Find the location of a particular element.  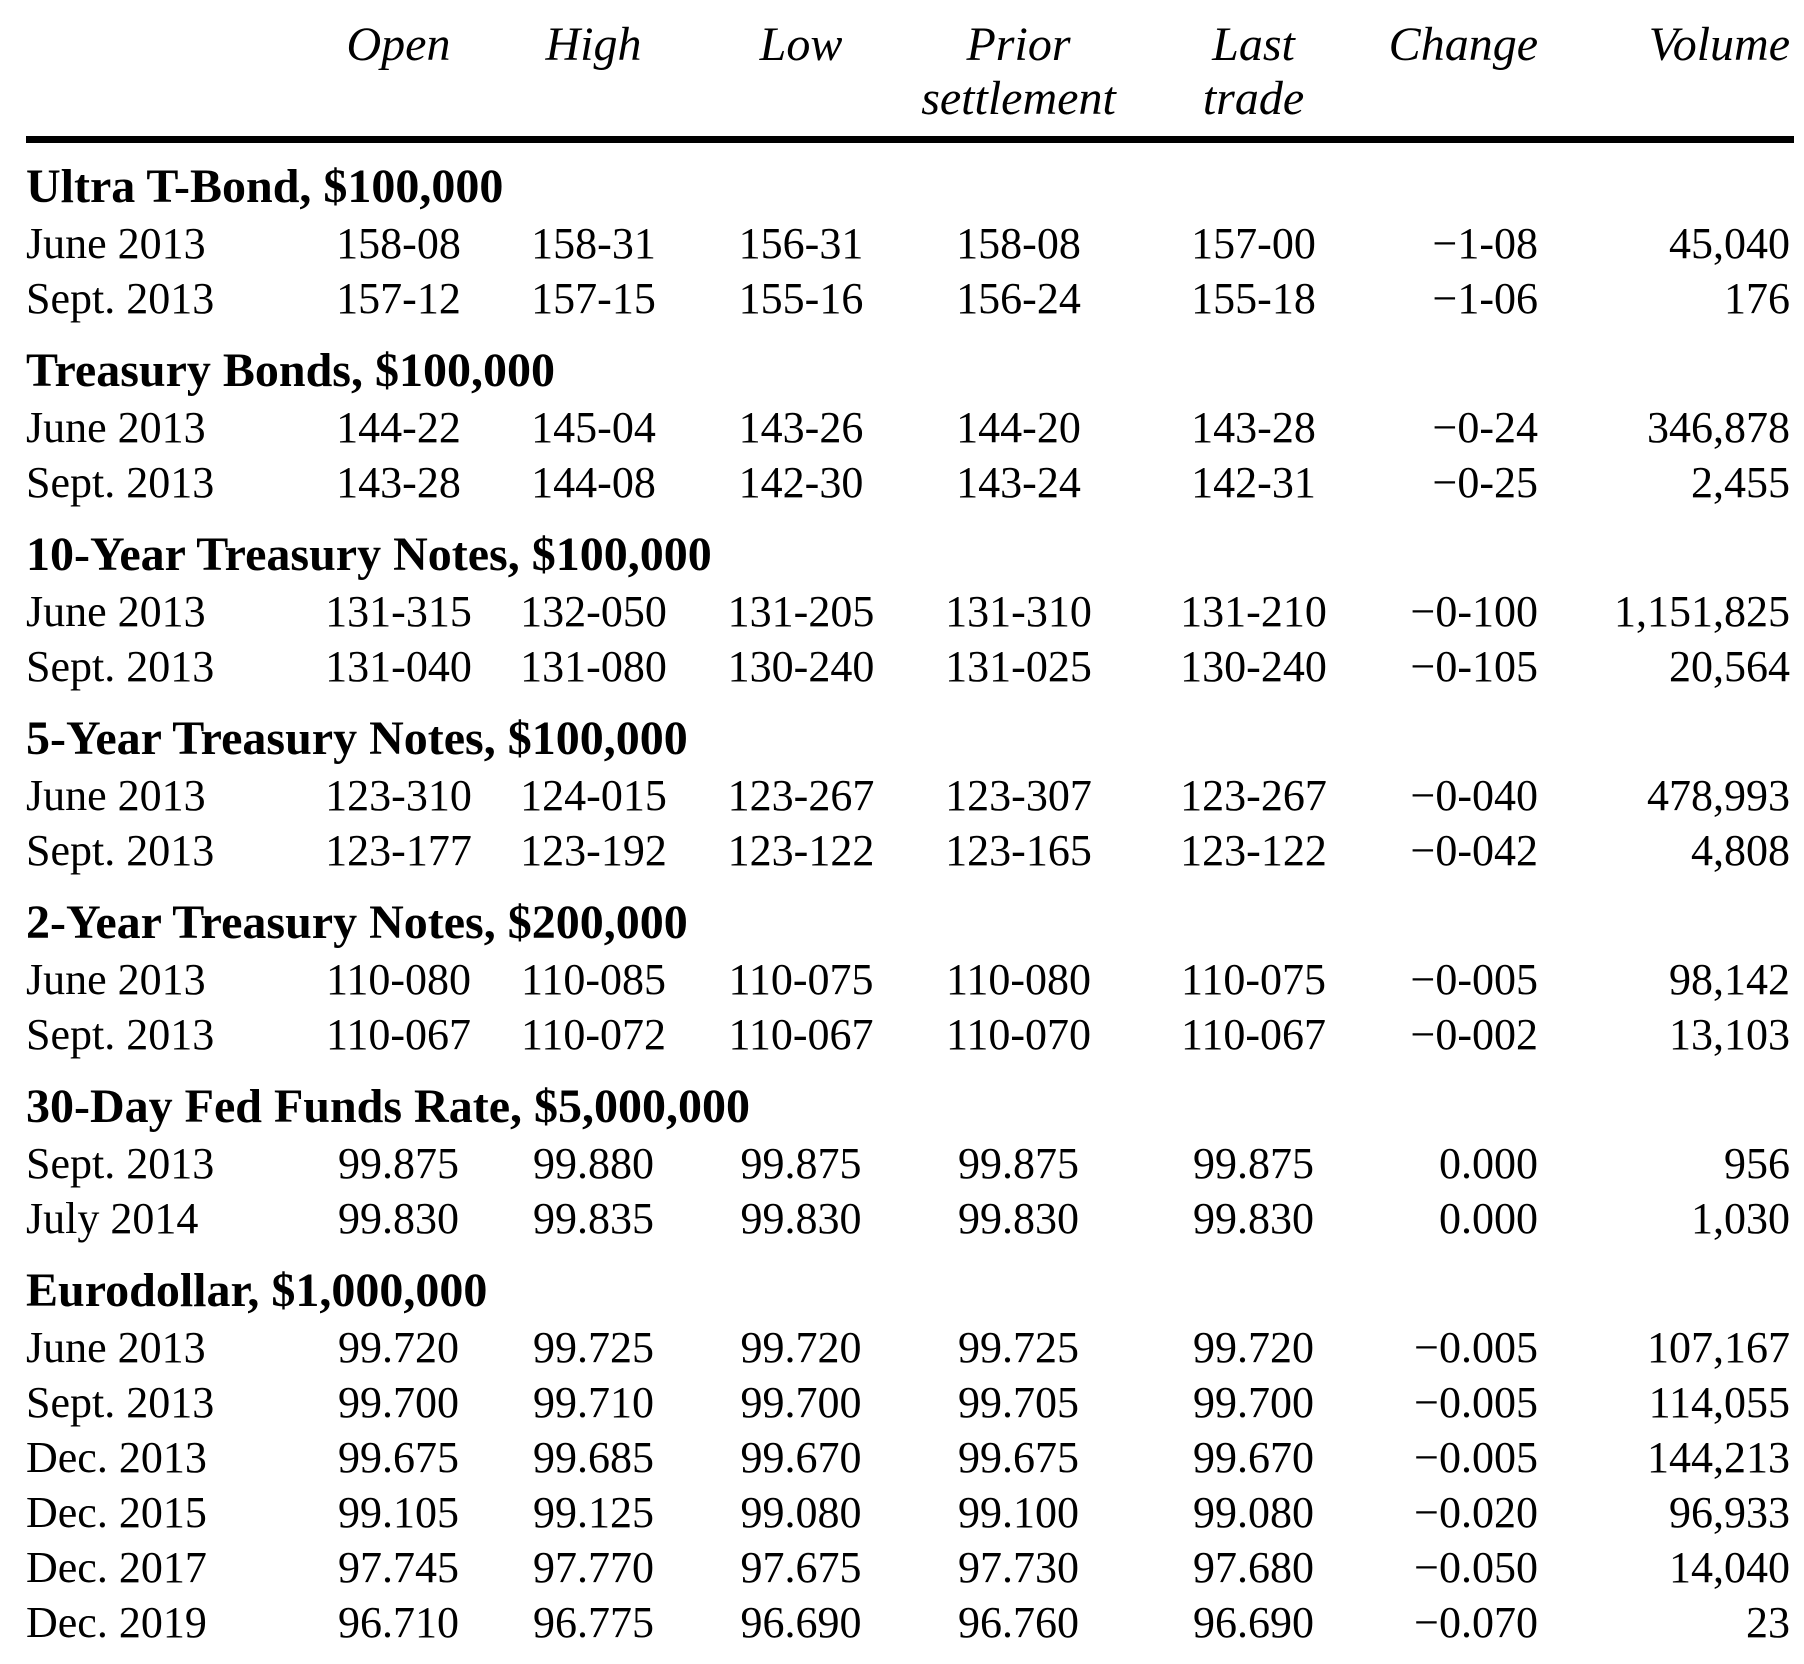

col-header-open: Open is located at coordinates (398, 71).